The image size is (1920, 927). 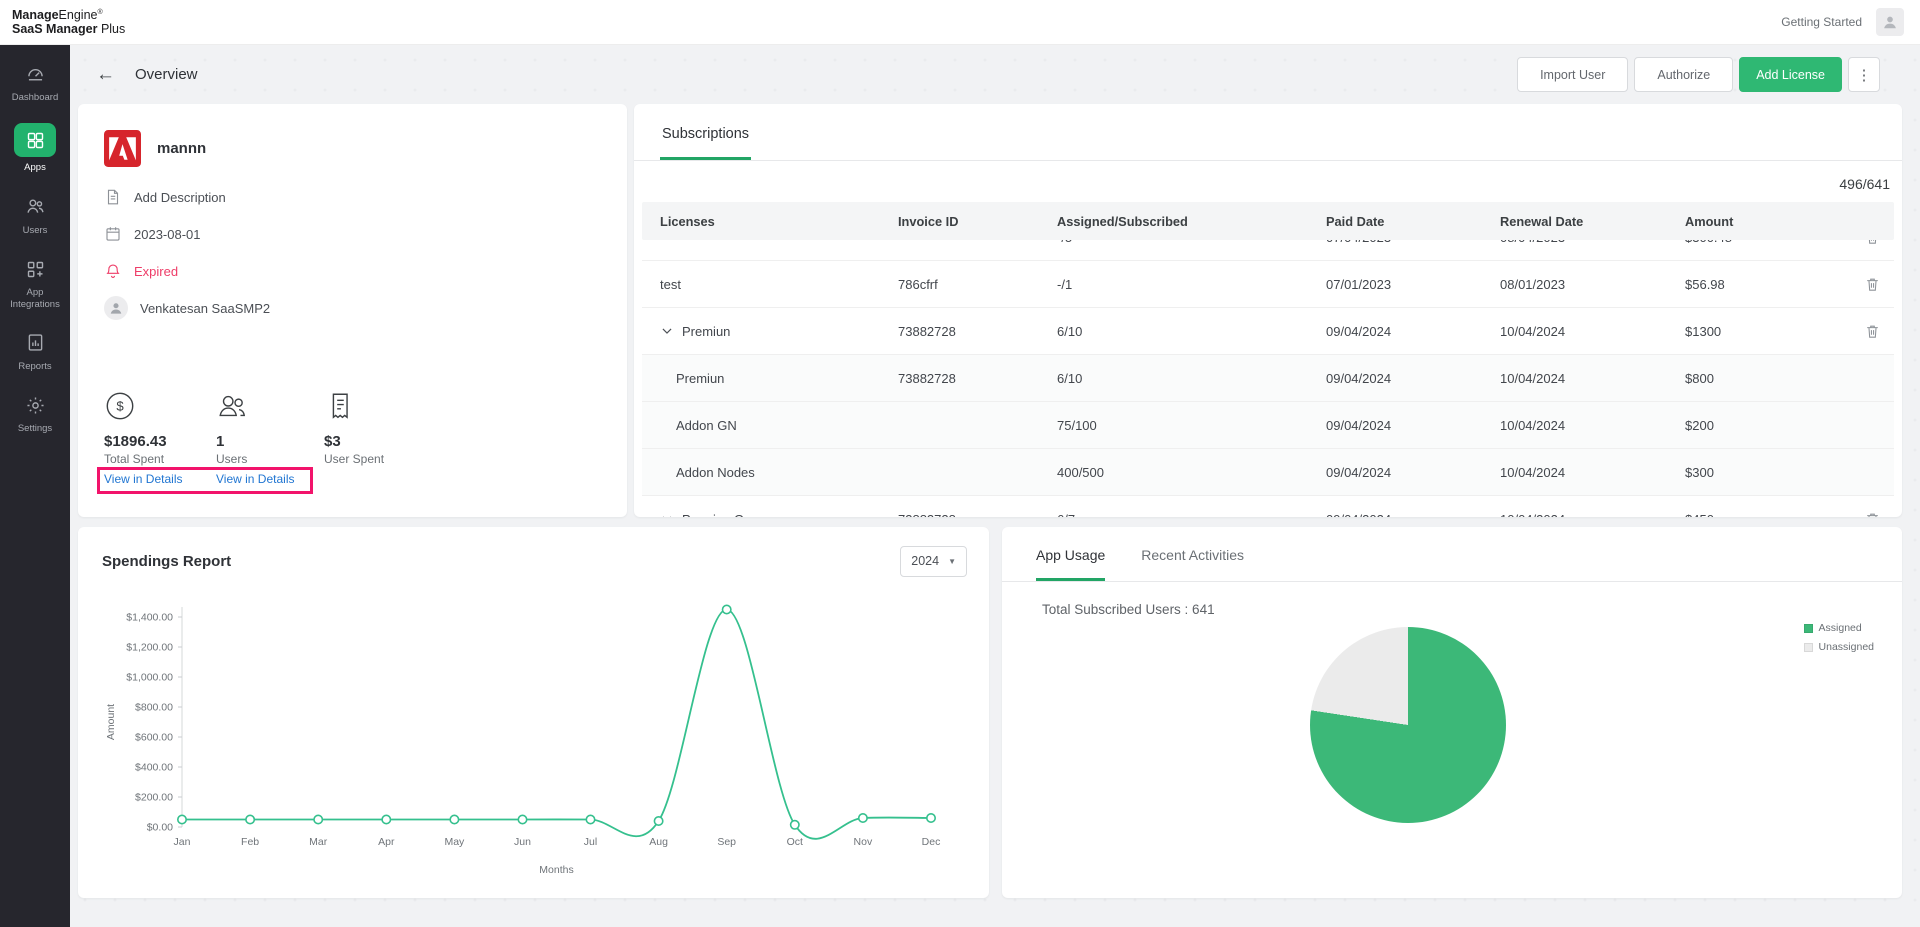 I want to click on logo-saas-manager: SaaS Manager, so click(x=55, y=29).